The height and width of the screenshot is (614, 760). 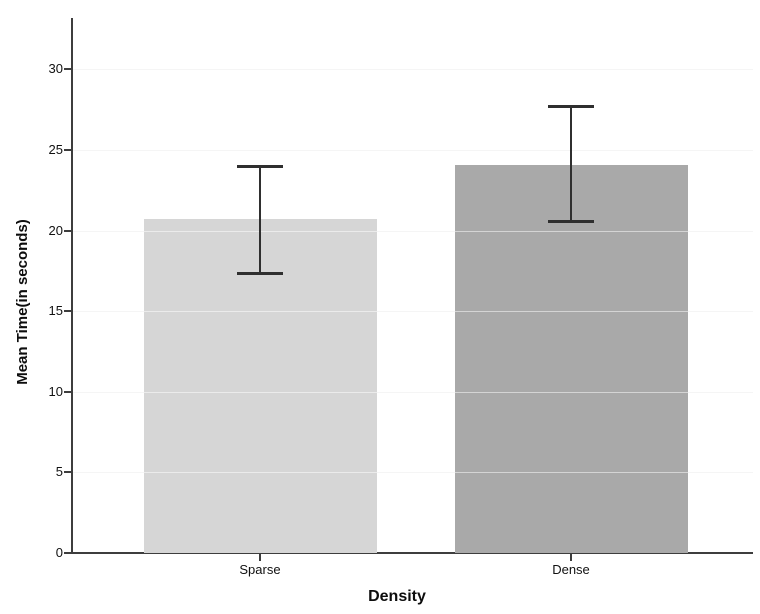 I want to click on y-tick-label-25: 25, so click(x=55, y=149).